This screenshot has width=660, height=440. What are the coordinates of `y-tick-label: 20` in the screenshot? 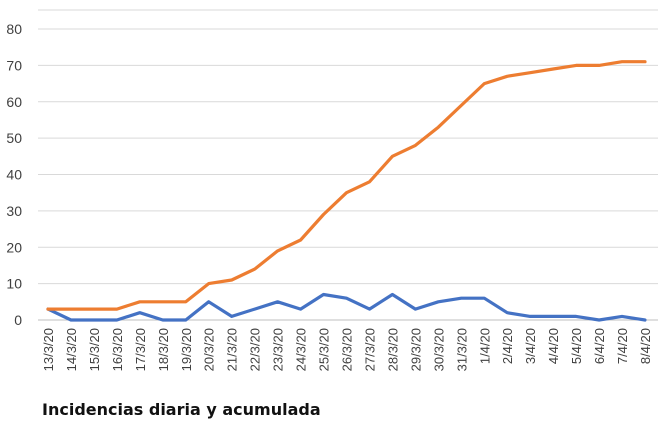 It's located at (14, 247).